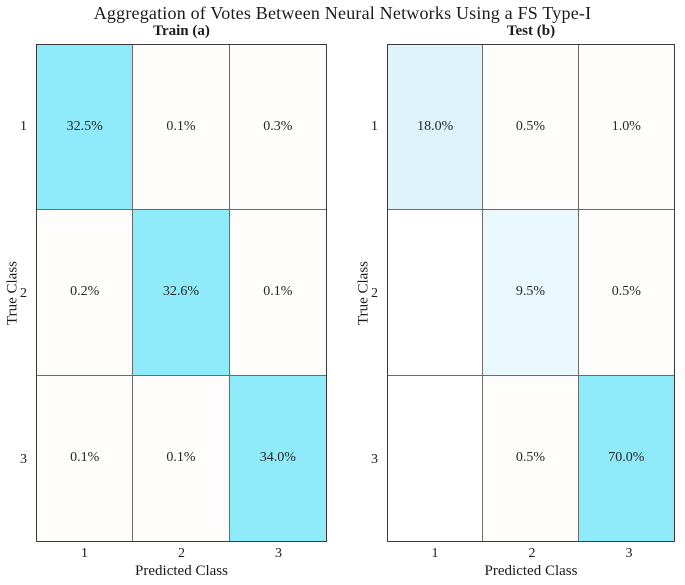 The image size is (685, 585). I want to click on cell-value: 0.3%, so click(278, 127).